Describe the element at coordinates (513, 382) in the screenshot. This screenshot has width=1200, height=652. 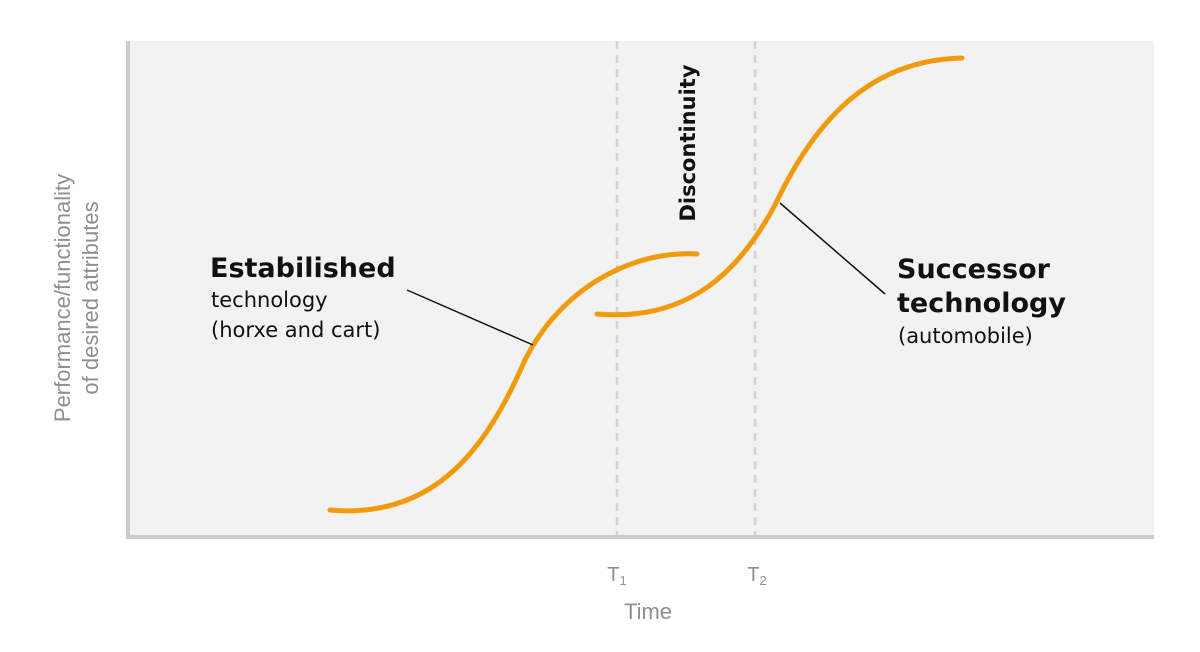
I see `established-technology-curve` at that location.